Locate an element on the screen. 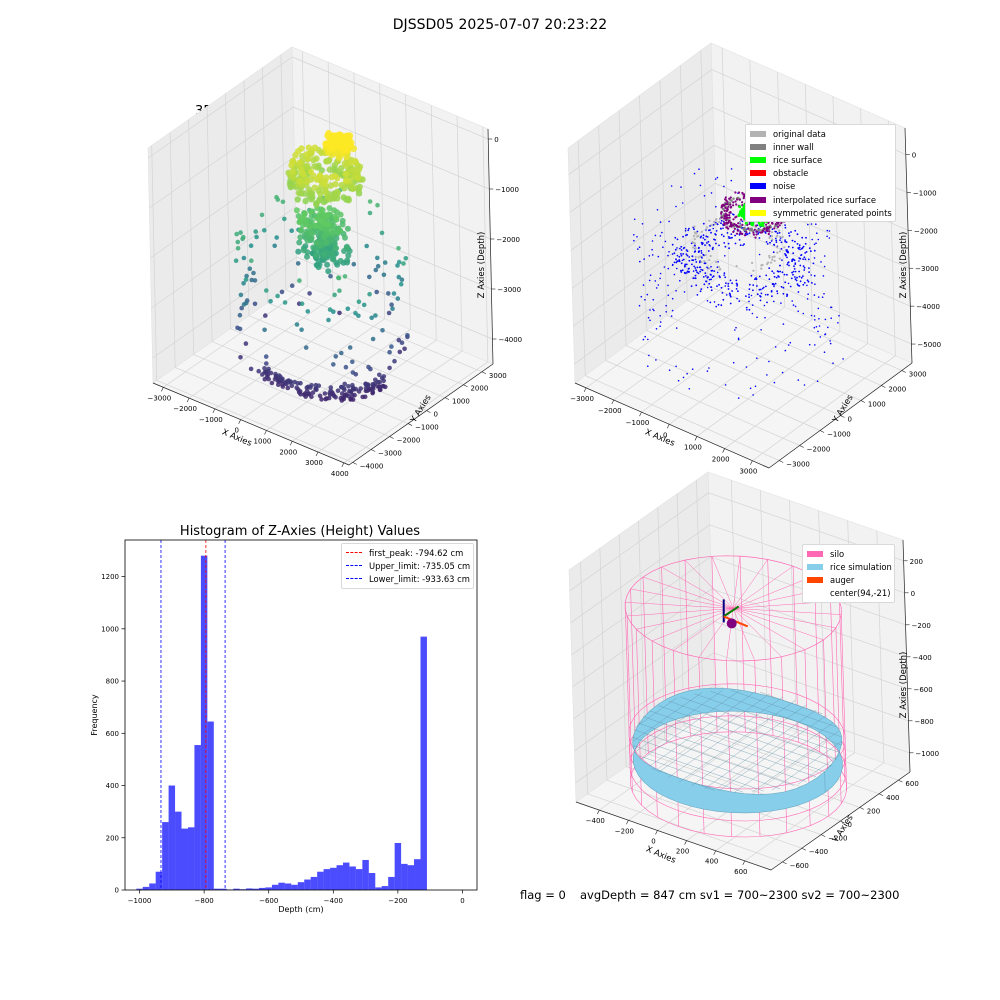 The image size is (1000, 1000). z-tick-label: −4000 is located at coordinates (928, 307).